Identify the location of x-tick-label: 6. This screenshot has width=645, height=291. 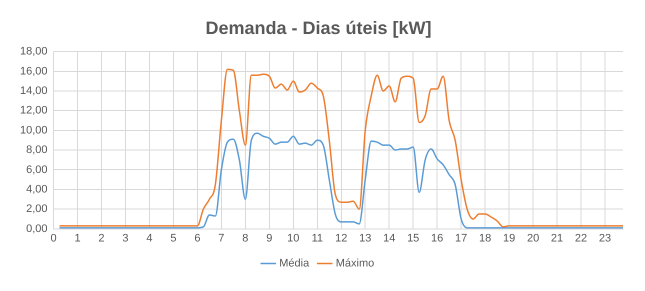
(197, 238).